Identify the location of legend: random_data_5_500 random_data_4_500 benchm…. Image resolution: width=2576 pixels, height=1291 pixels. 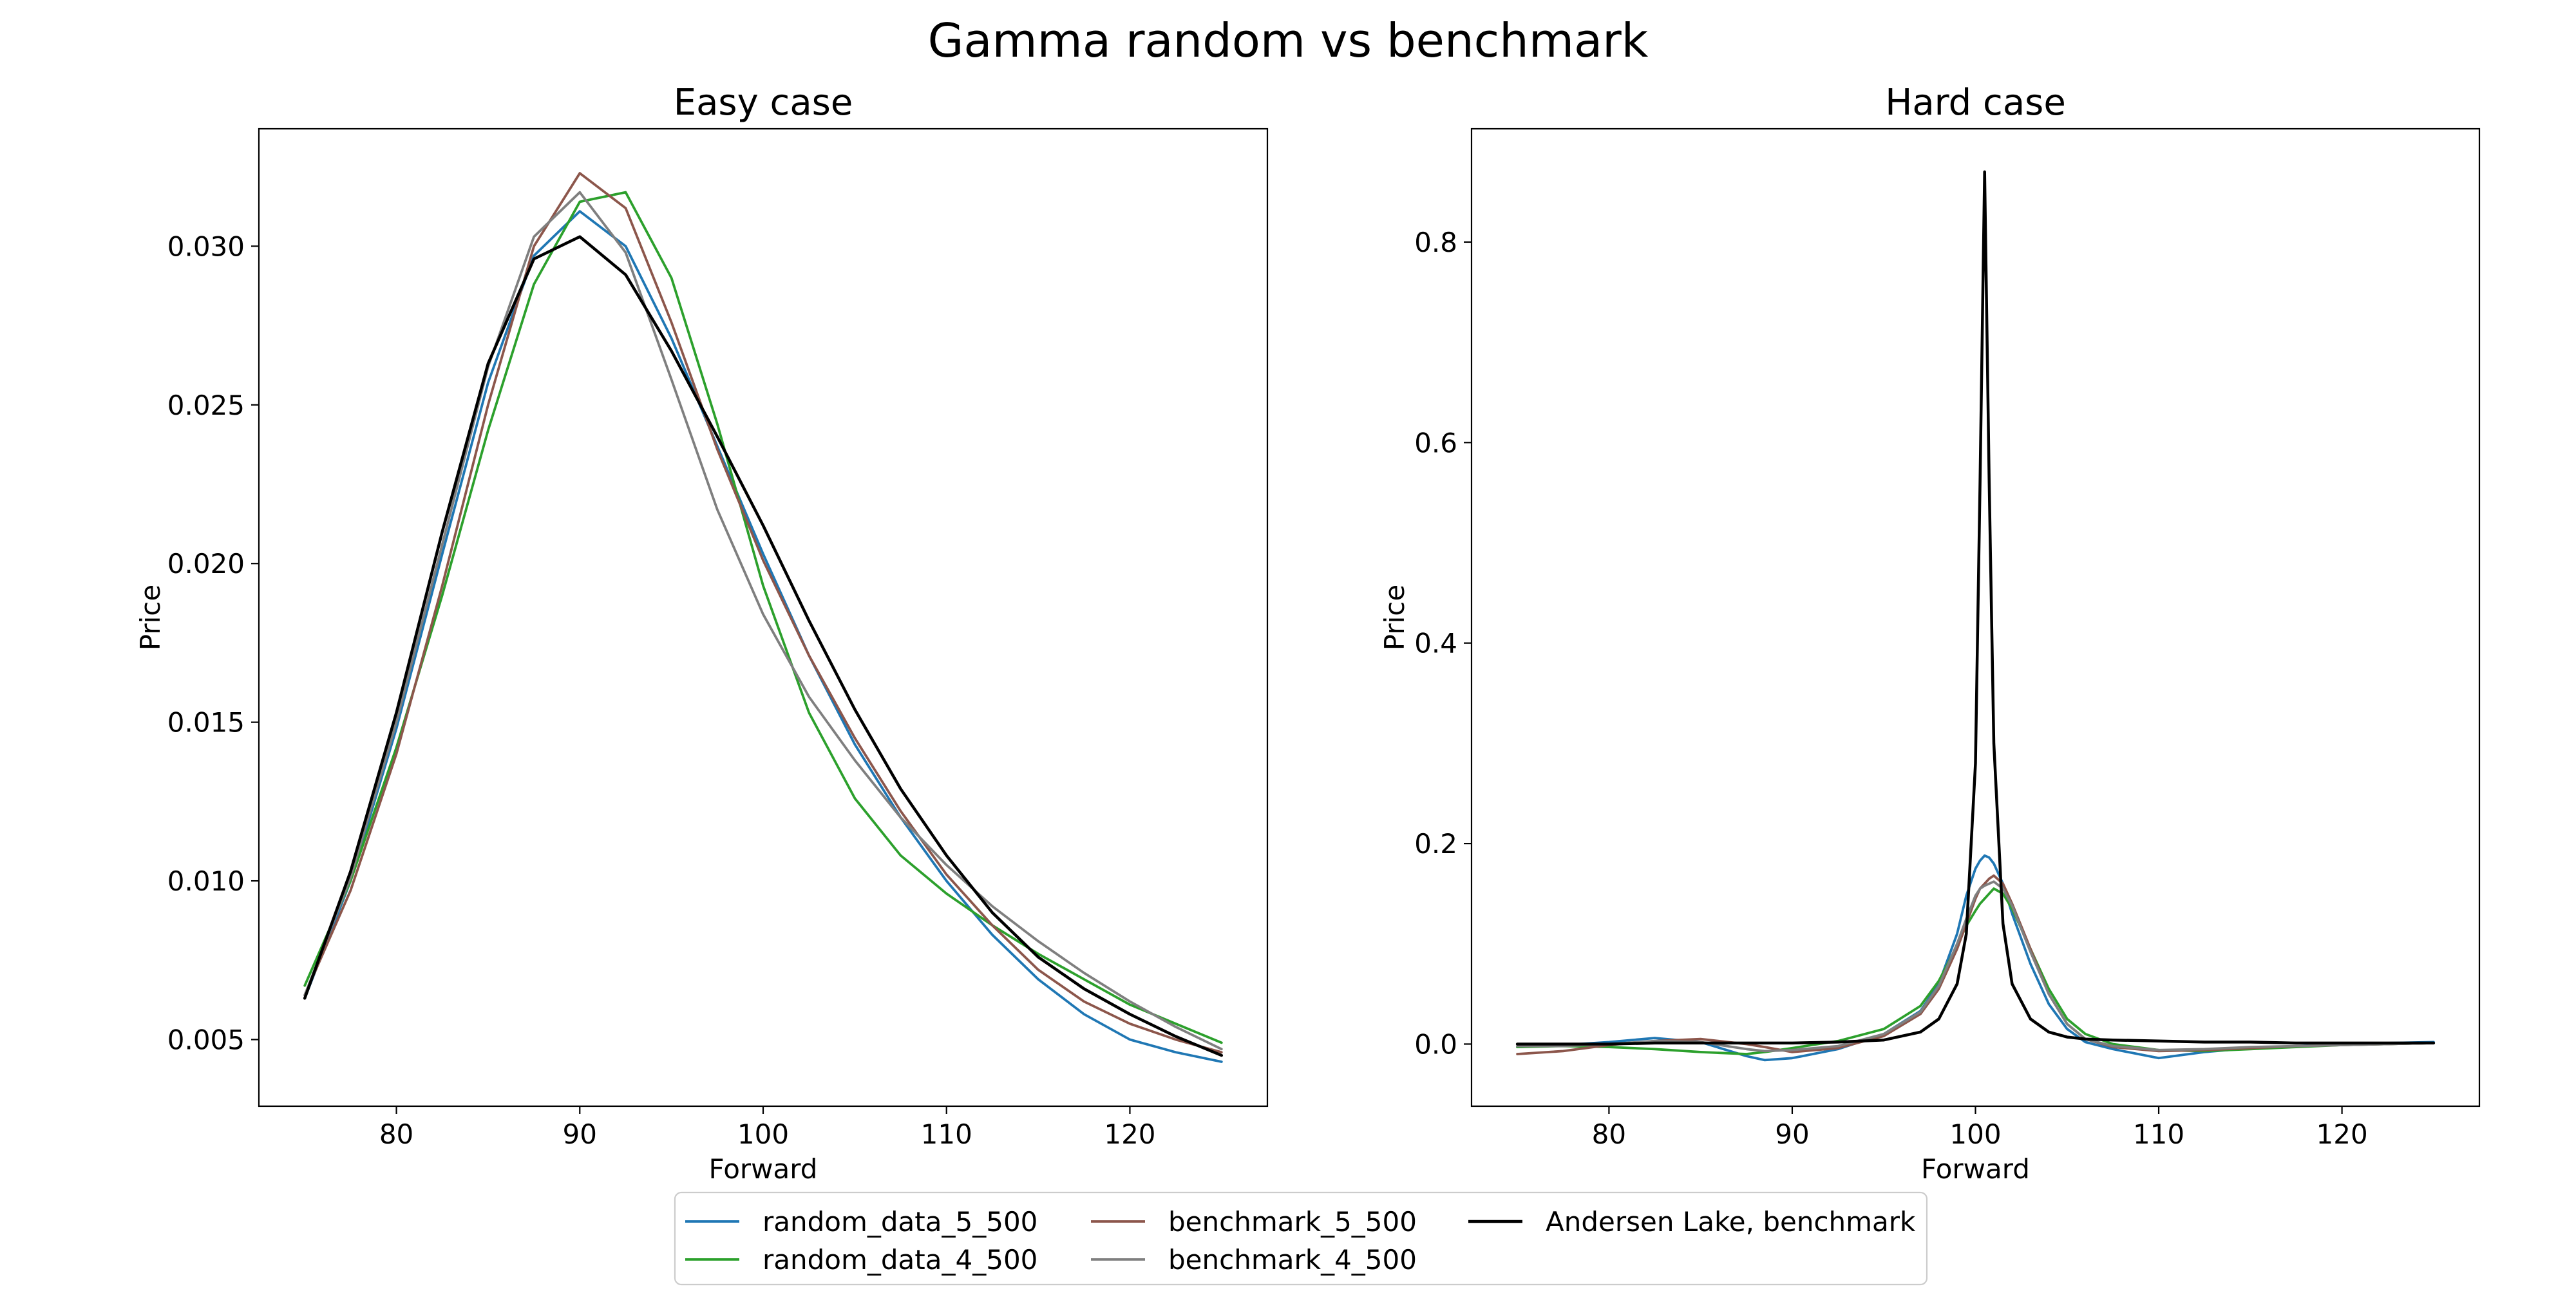
(1301, 1238).